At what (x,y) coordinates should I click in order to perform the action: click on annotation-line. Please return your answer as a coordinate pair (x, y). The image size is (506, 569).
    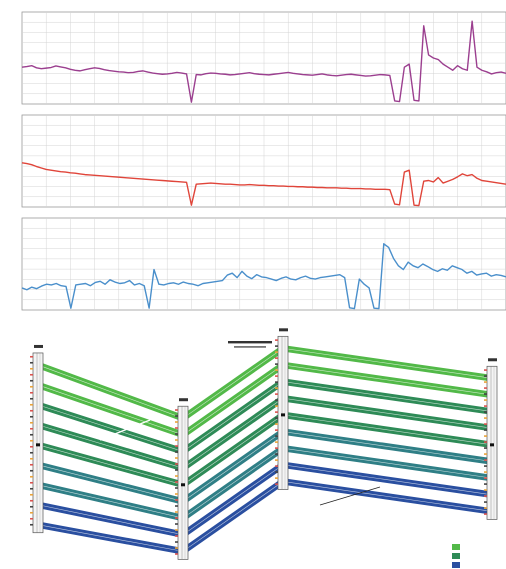
    Looking at the image, I should click on (125, 430).